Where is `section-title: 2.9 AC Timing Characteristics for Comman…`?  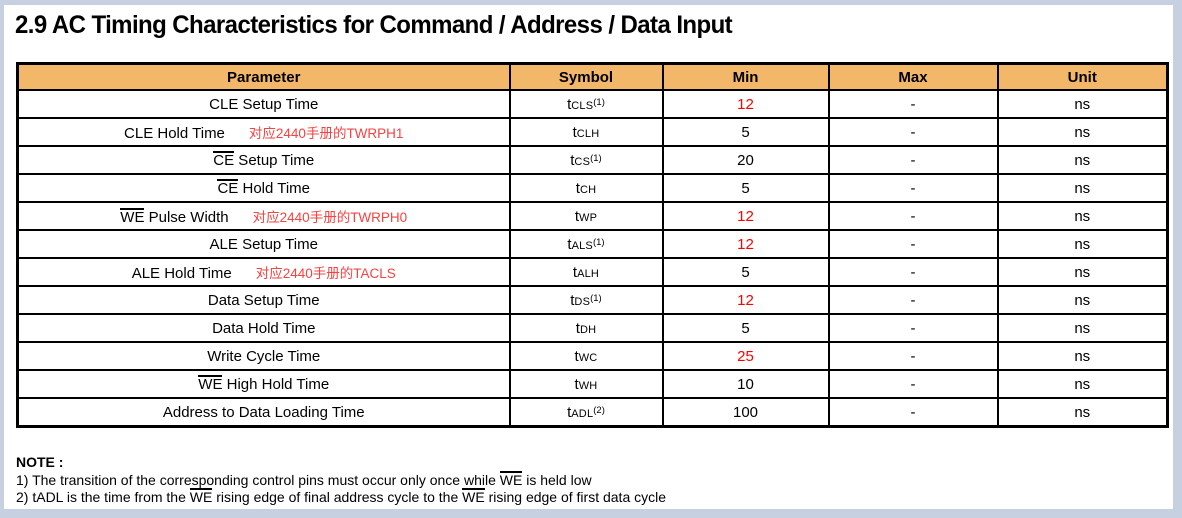
section-title: 2.9 AC Timing Characteristics for Comman… is located at coordinates (374, 25).